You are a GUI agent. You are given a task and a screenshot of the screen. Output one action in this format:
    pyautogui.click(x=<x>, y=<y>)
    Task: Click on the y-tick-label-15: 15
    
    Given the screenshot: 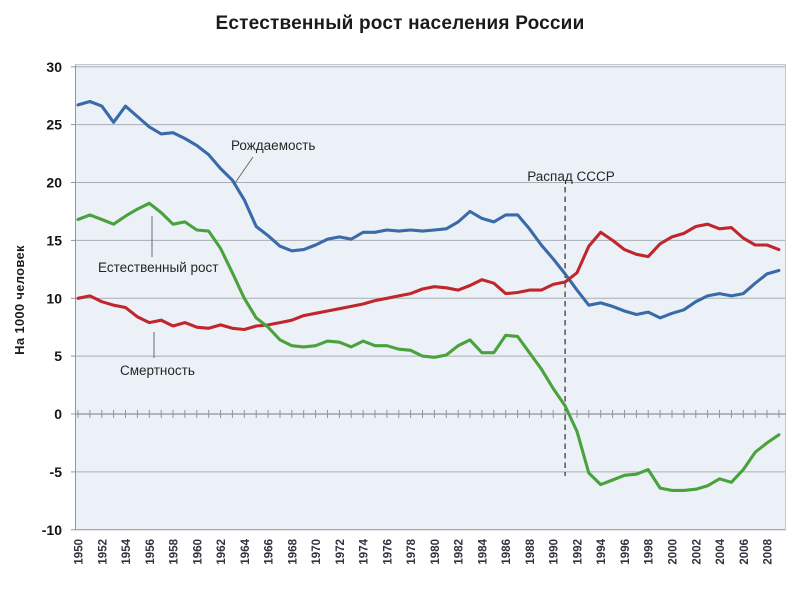 What is the action you would take?
    pyautogui.click(x=54, y=240)
    